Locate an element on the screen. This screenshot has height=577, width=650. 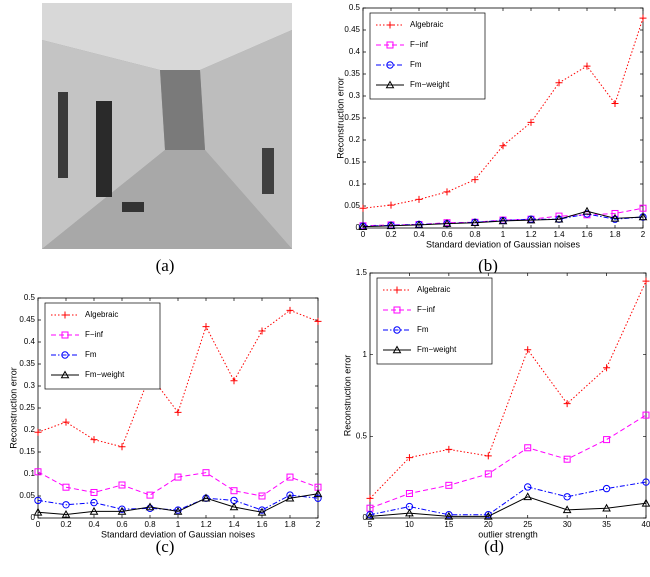
caption: (b) is located at coordinates (488, 265).